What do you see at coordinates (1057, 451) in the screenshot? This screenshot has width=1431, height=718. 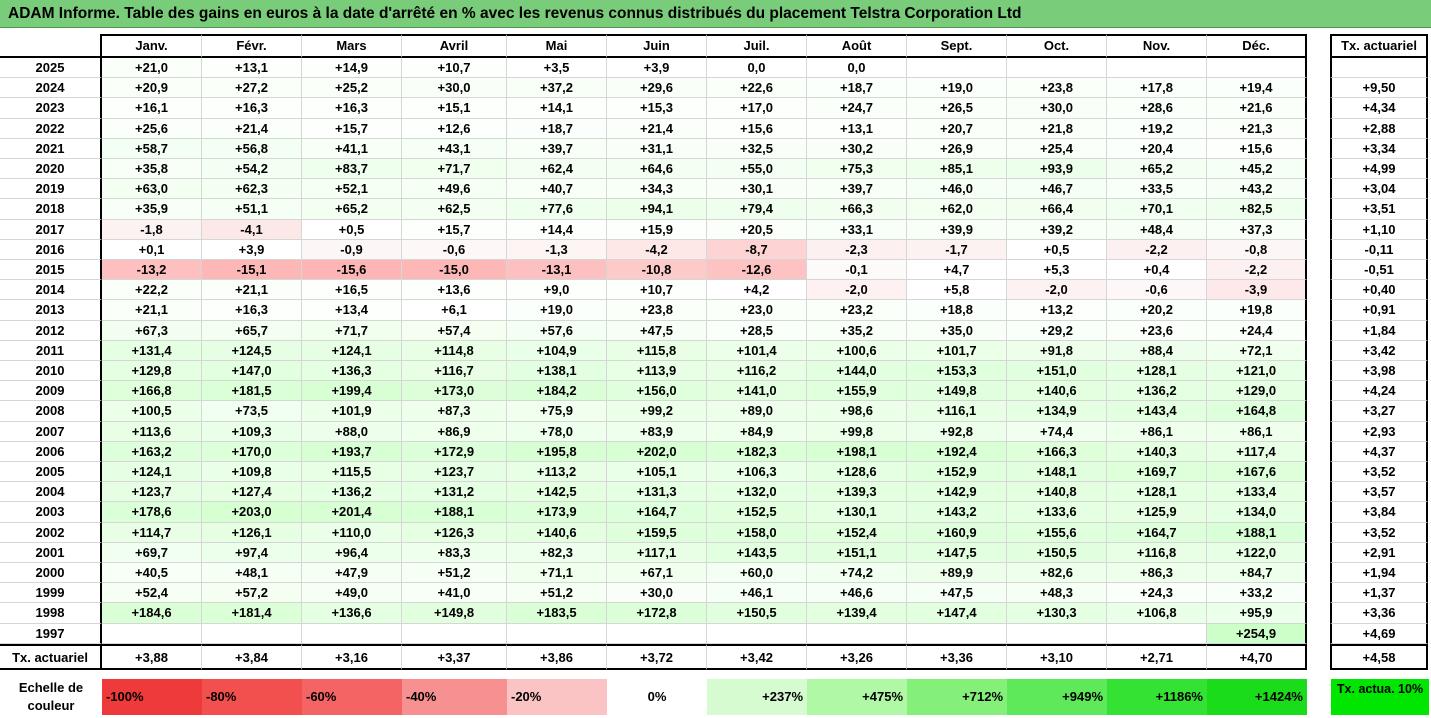 I see `value-cell: +166,3` at bounding box center [1057, 451].